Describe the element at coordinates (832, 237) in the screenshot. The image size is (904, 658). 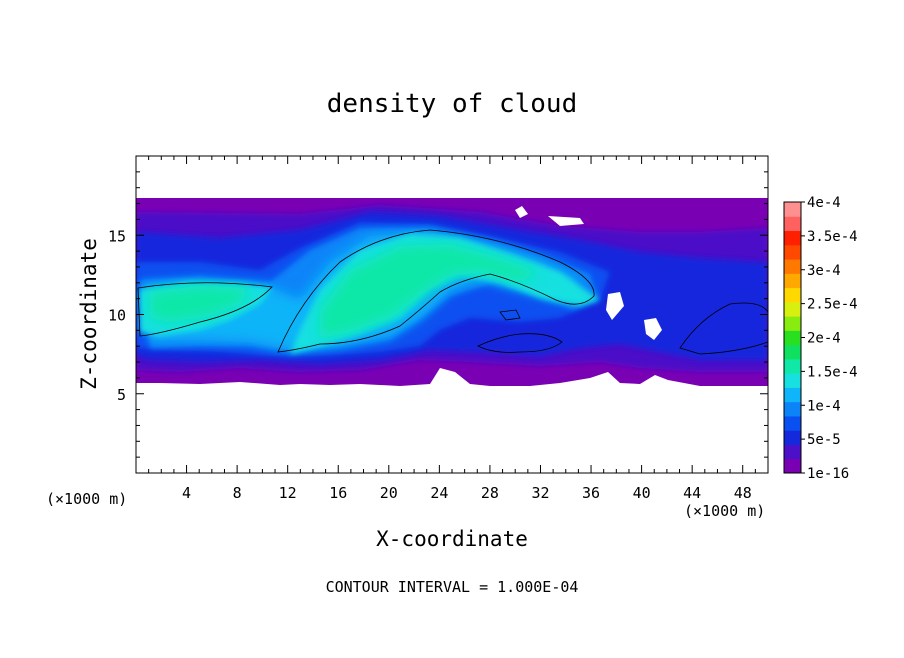
I see `colorbar-label: 3.5e-4` at that location.